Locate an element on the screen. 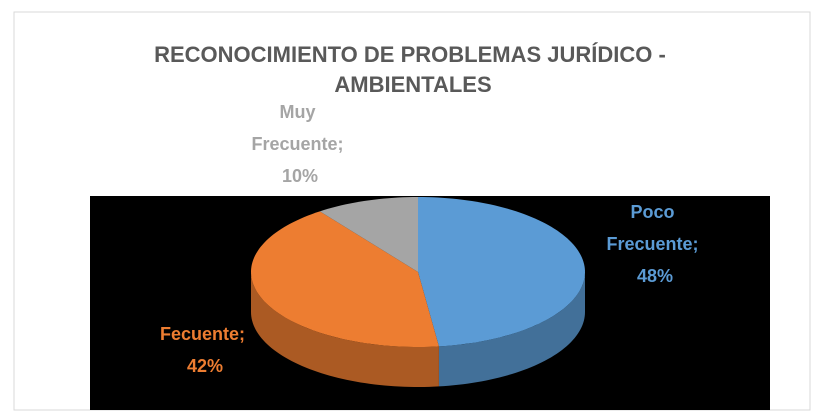 The width and height of the screenshot is (813, 412). pie-slice: Fecuente is located at coordinates (345, 279).